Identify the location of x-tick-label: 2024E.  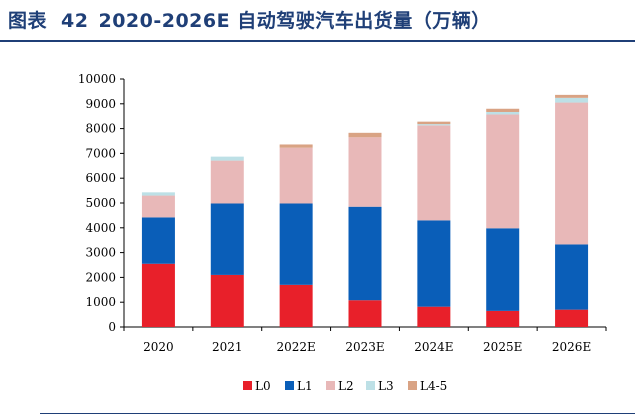
(433, 347).